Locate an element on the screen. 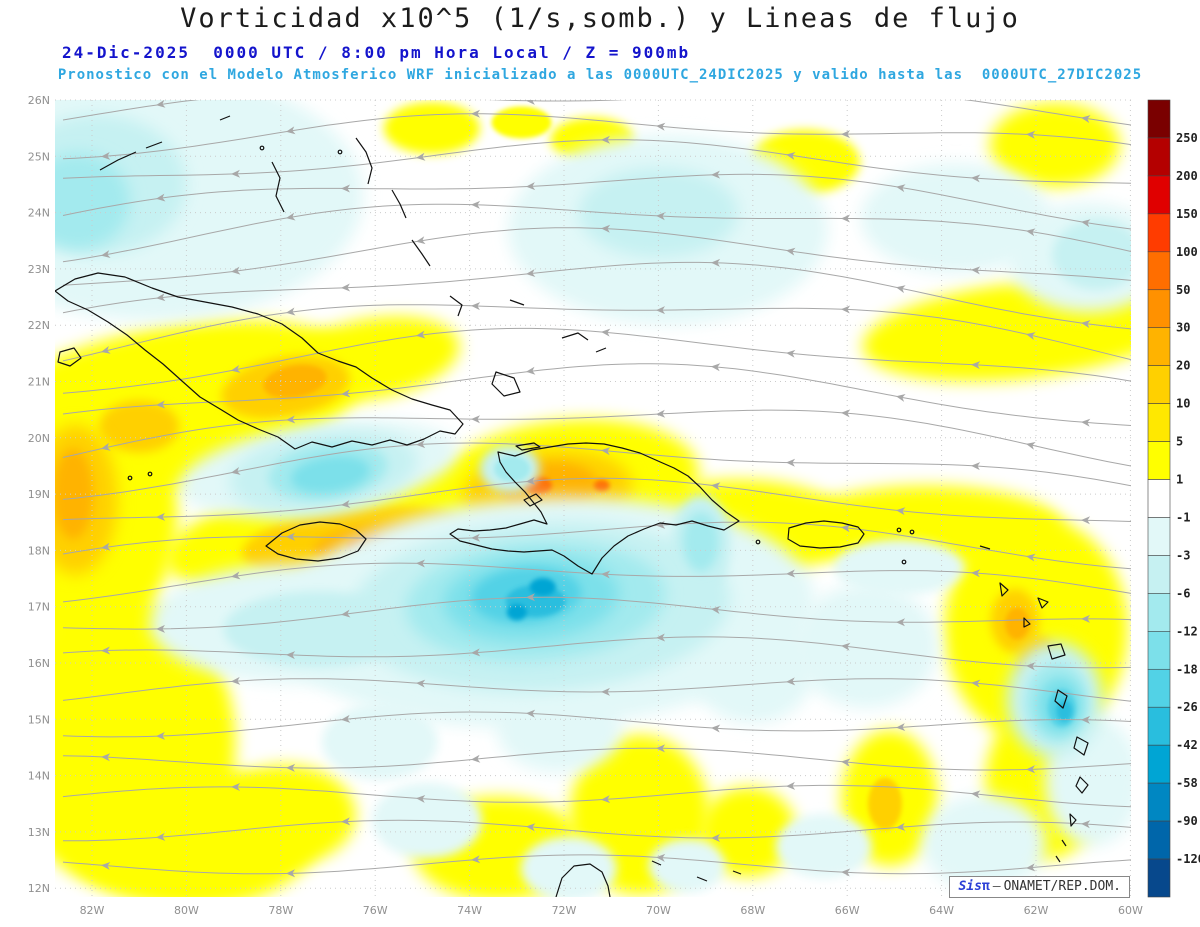 This screenshot has height=927, width=1200. lat-tick-label: 12N is located at coordinates (39, 888).